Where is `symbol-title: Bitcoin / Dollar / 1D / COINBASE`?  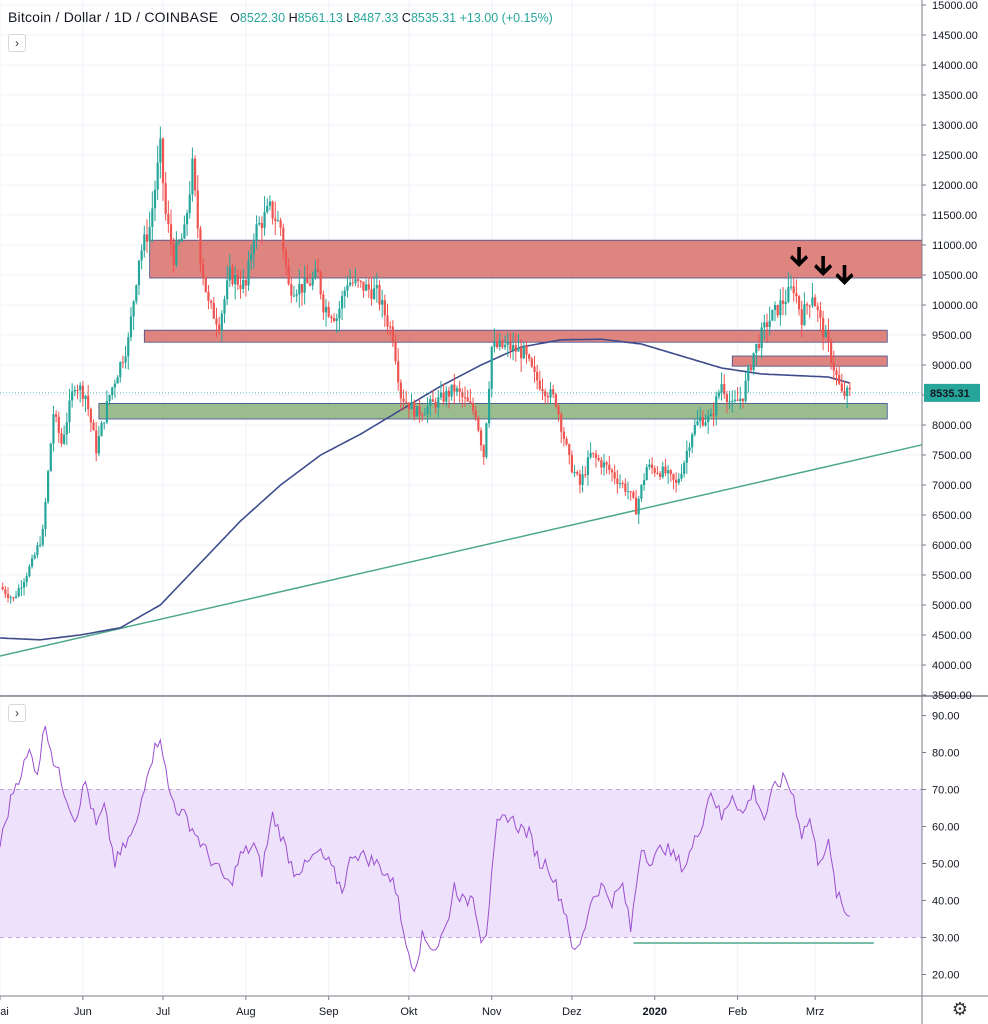
symbol-title: Bitcoin / Dollar / 1D / COINBASE is located at coordinates (113, 17).